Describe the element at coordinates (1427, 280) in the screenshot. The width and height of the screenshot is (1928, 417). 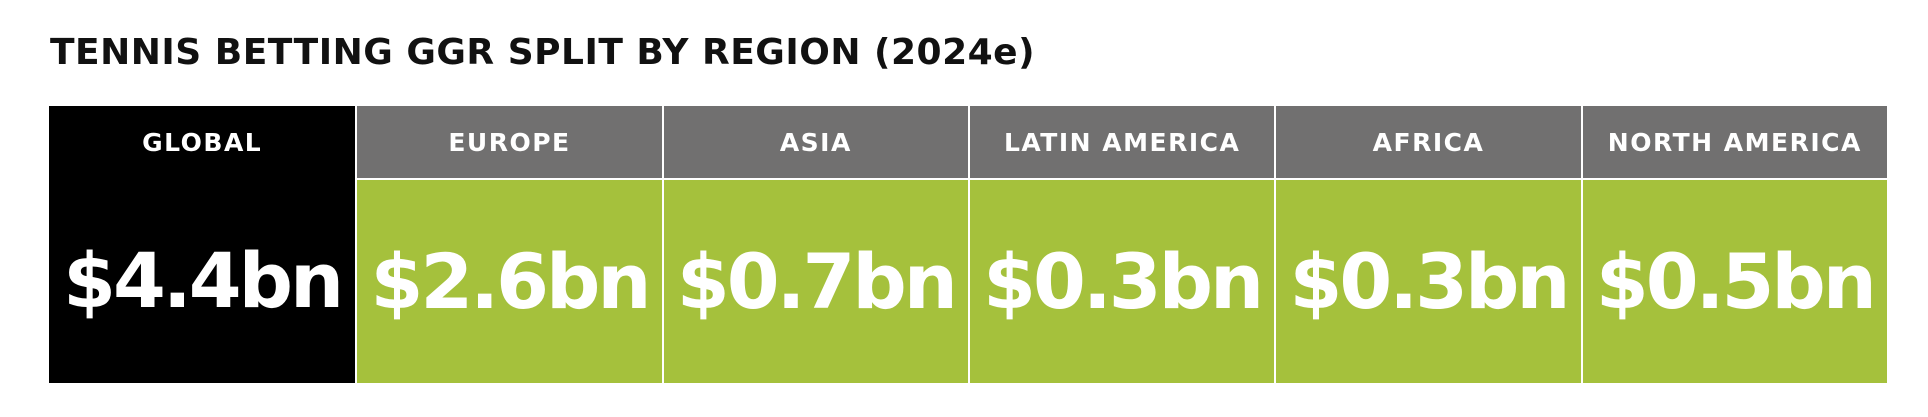
I see `value-africa: $0.3bn` at that location.